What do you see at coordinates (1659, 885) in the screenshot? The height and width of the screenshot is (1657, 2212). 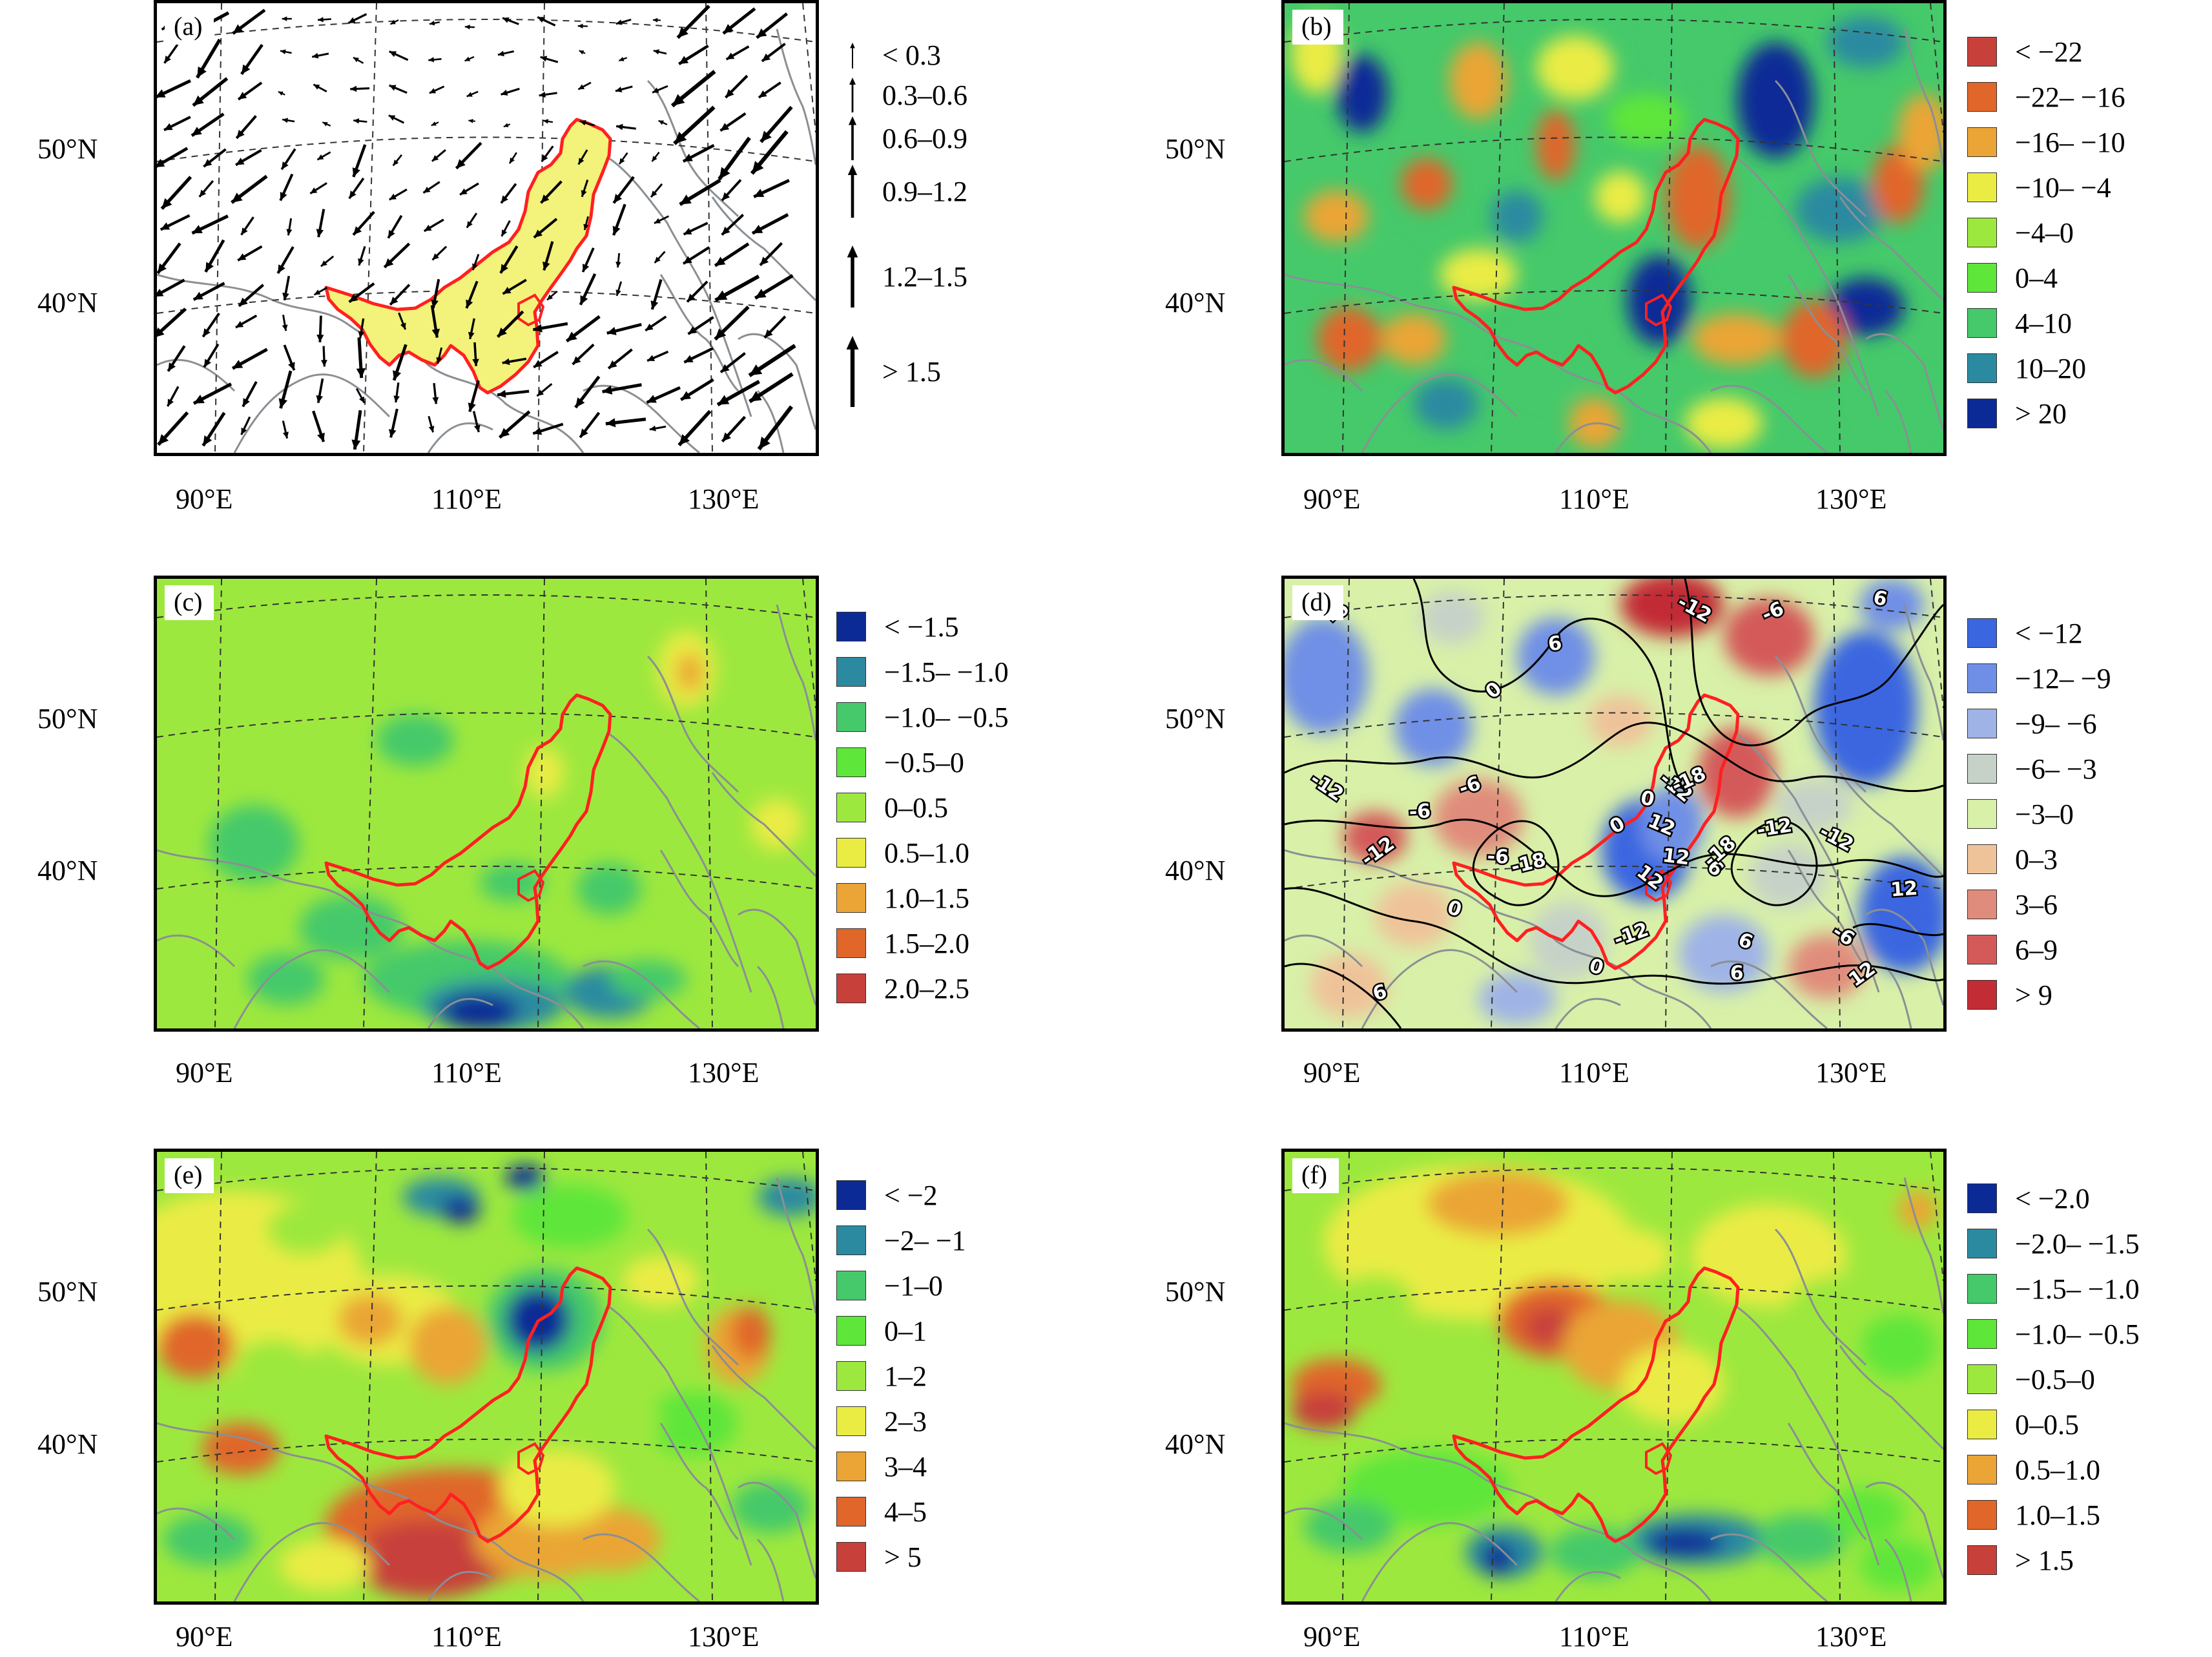 I see `inner-mongolia-subregion` at bounding box center [1659, 885].